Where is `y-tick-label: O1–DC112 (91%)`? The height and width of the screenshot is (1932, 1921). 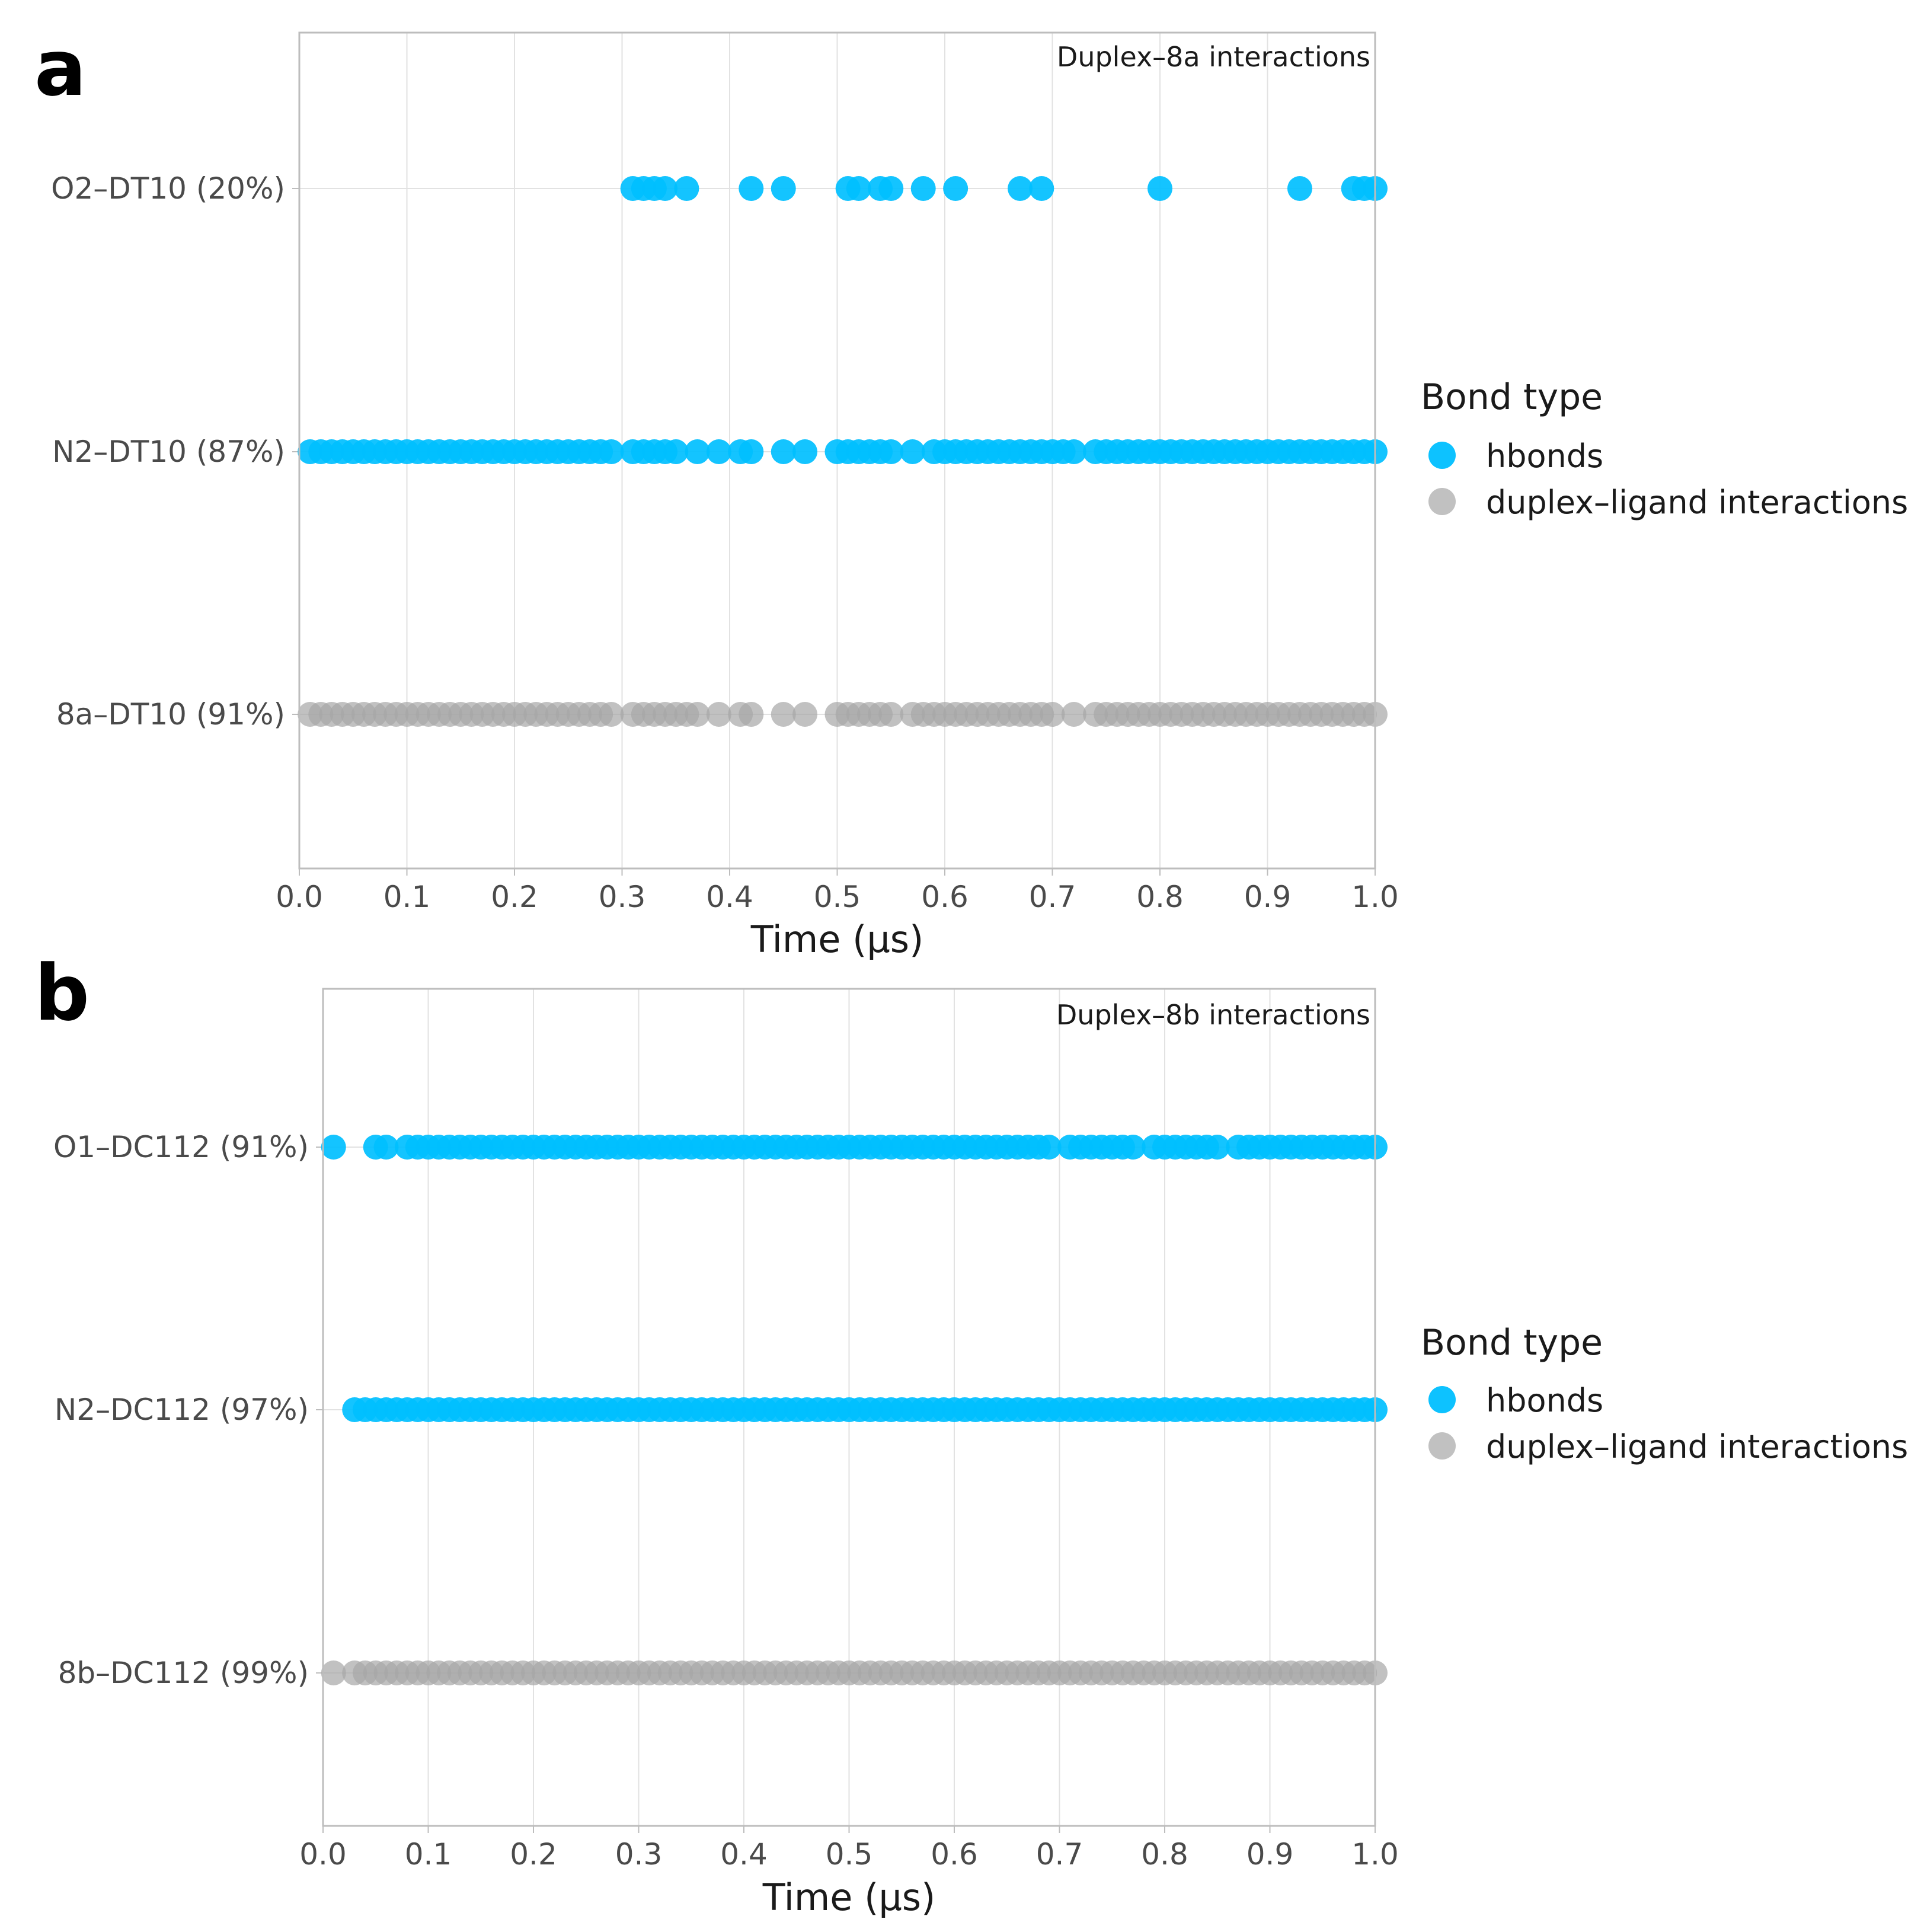
y-tick-label: O1–DC112 (91%) is located at coordinates (181, 1147).